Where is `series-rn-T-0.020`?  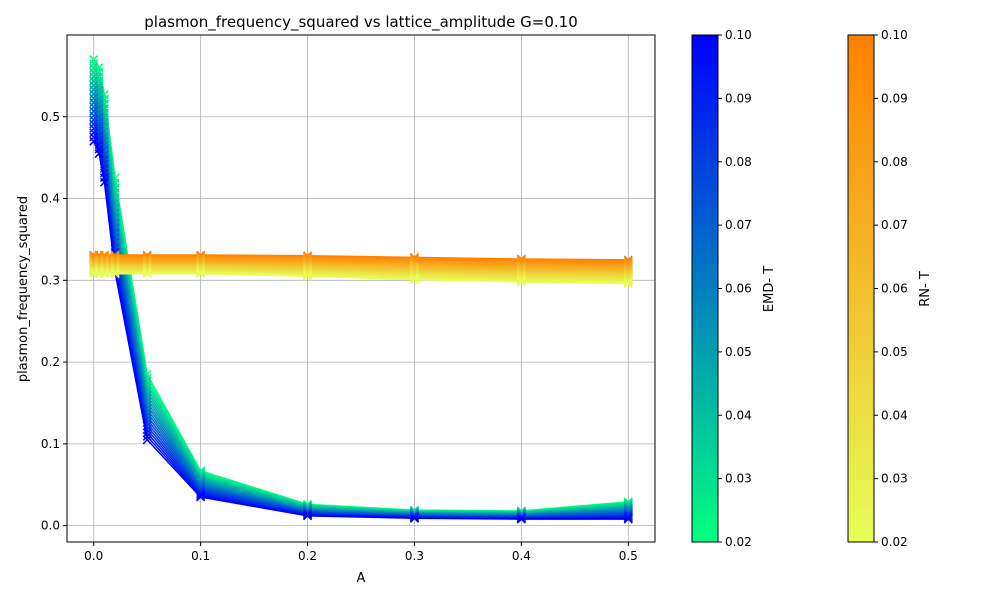 series-rn-T-0.020 is located at coordinates (361, 279).